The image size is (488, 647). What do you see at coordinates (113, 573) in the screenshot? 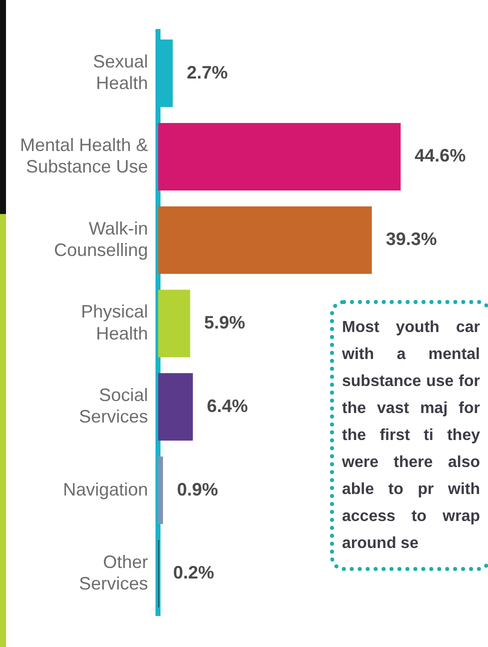
I see `y-tick-label: Other Services` at bounding box center [113, 573].